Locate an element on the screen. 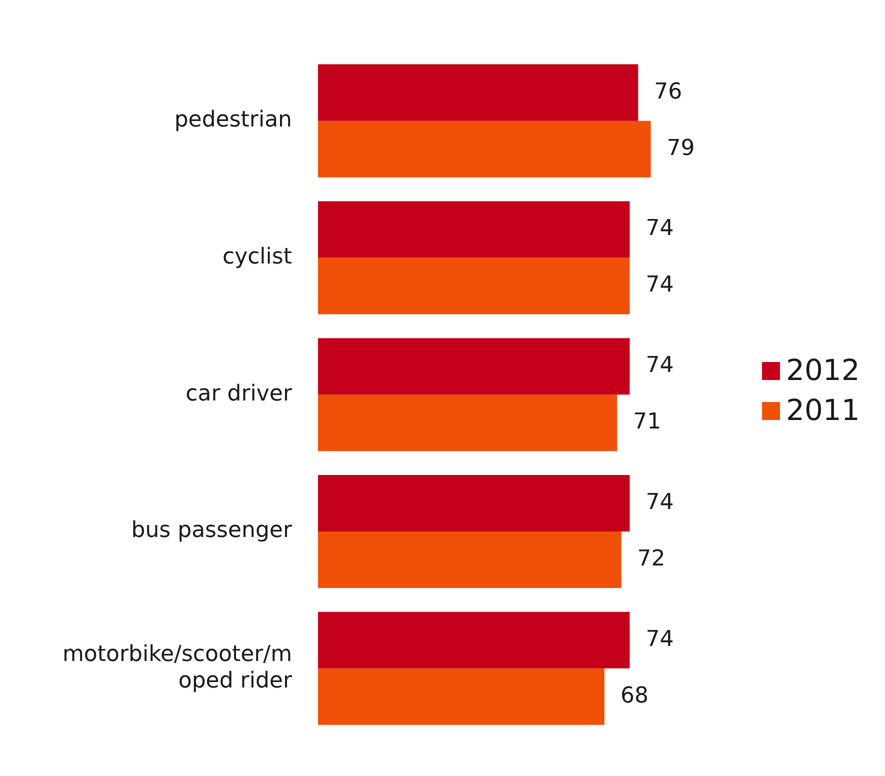 The image size is (885, 776). data-label: 76 is located at coordinates (668, 91).